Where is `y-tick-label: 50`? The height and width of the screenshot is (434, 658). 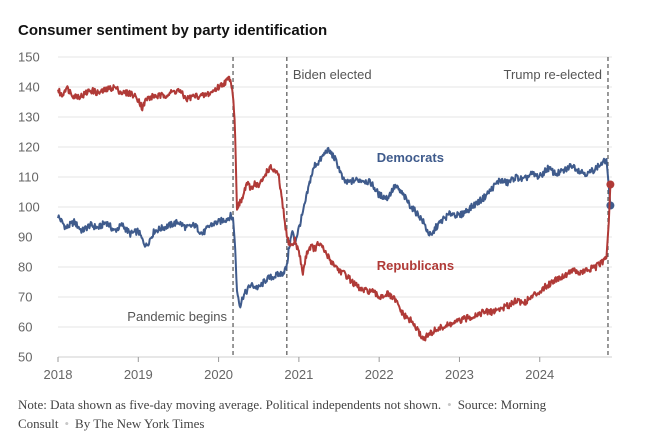 y-tick-label: 50 is located at coordinates (25, 357).